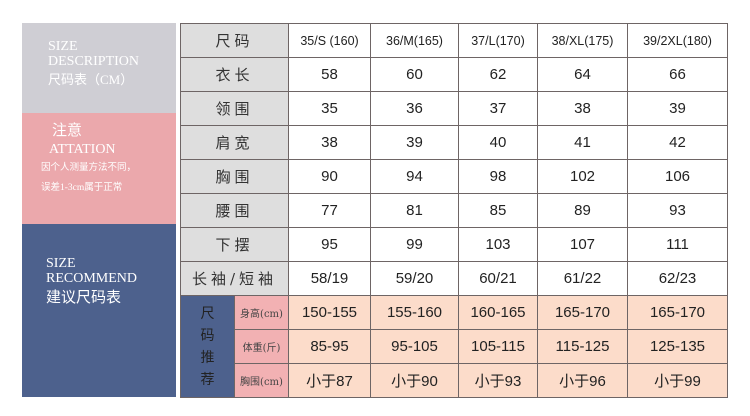 This screenshot has height=416, width=750. What do you see at coordinates (677, 142) in the screenshot?
I see `cell: 42` at bounding box center [677, 142].